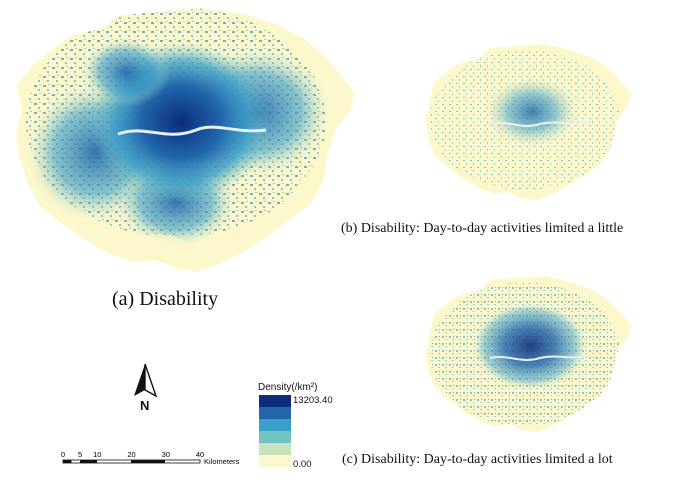 This screenshot has width=696, height=486. What do you see at coordinates (200, 454) in the screenshot?
I see `scale-tick-label: 40` at bounding box center [200, 454].